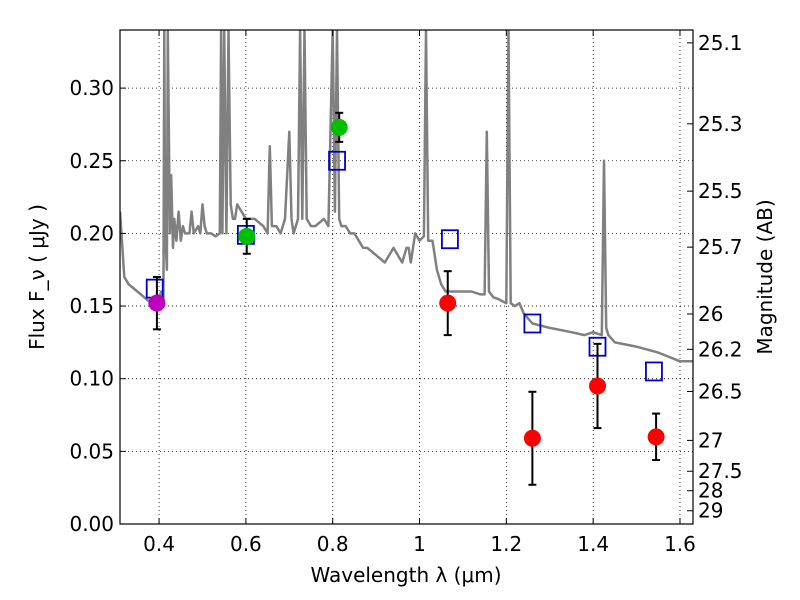 The width and height of the screenshot is (800, 600). Describe the element at coordinates (710, 491) in the screenshot. I see `y2-tick-label: 28` at that location.